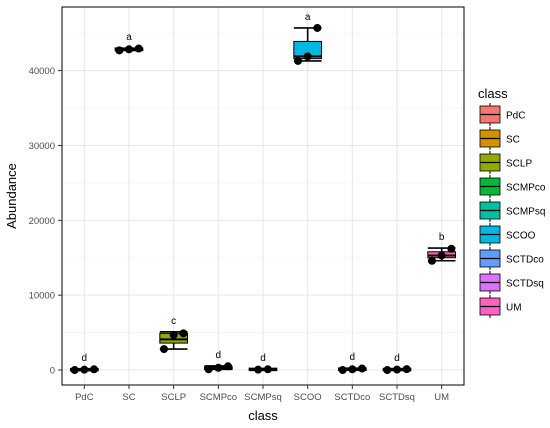 Image resolution: width=550 pixels, height=428 pixels. I want to click on legend-label: SC, so click(513, 140).